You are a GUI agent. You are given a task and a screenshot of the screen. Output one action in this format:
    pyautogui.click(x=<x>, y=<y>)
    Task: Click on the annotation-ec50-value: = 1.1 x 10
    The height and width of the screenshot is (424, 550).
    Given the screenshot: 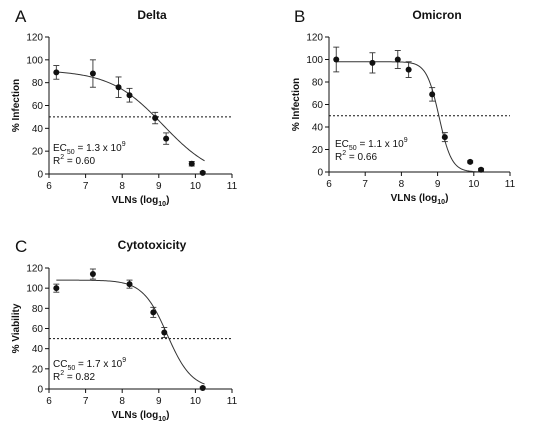 What is the action you would take?
    pyautogui.click(x=380, y=144)
    